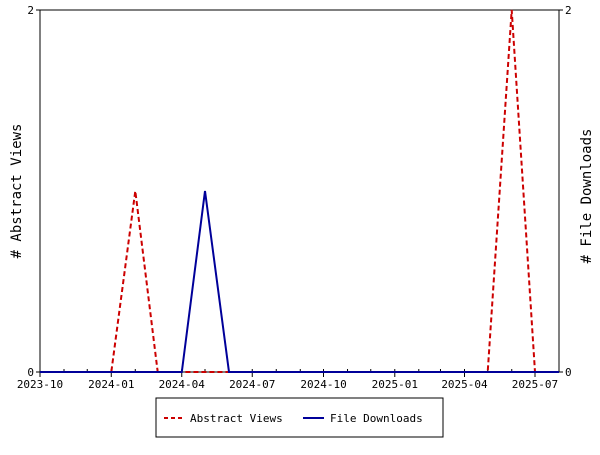 Image resolution: width=600 pixels, height=455 pixels. I want to click on legend-label-abstract-views: Abstract Views, so click(236, 418).